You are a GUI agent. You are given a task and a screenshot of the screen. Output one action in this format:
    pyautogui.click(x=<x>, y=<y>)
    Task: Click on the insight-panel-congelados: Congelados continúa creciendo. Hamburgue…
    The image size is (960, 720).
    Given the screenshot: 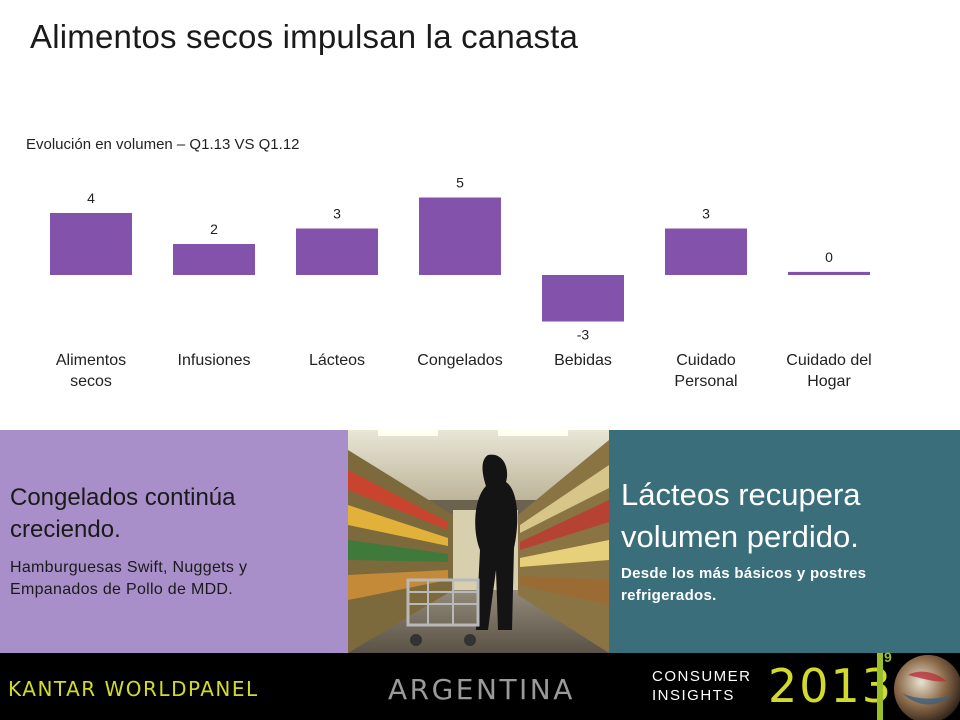 What is the action you would take?
    pyautogui.click(x=174, y=541)
    